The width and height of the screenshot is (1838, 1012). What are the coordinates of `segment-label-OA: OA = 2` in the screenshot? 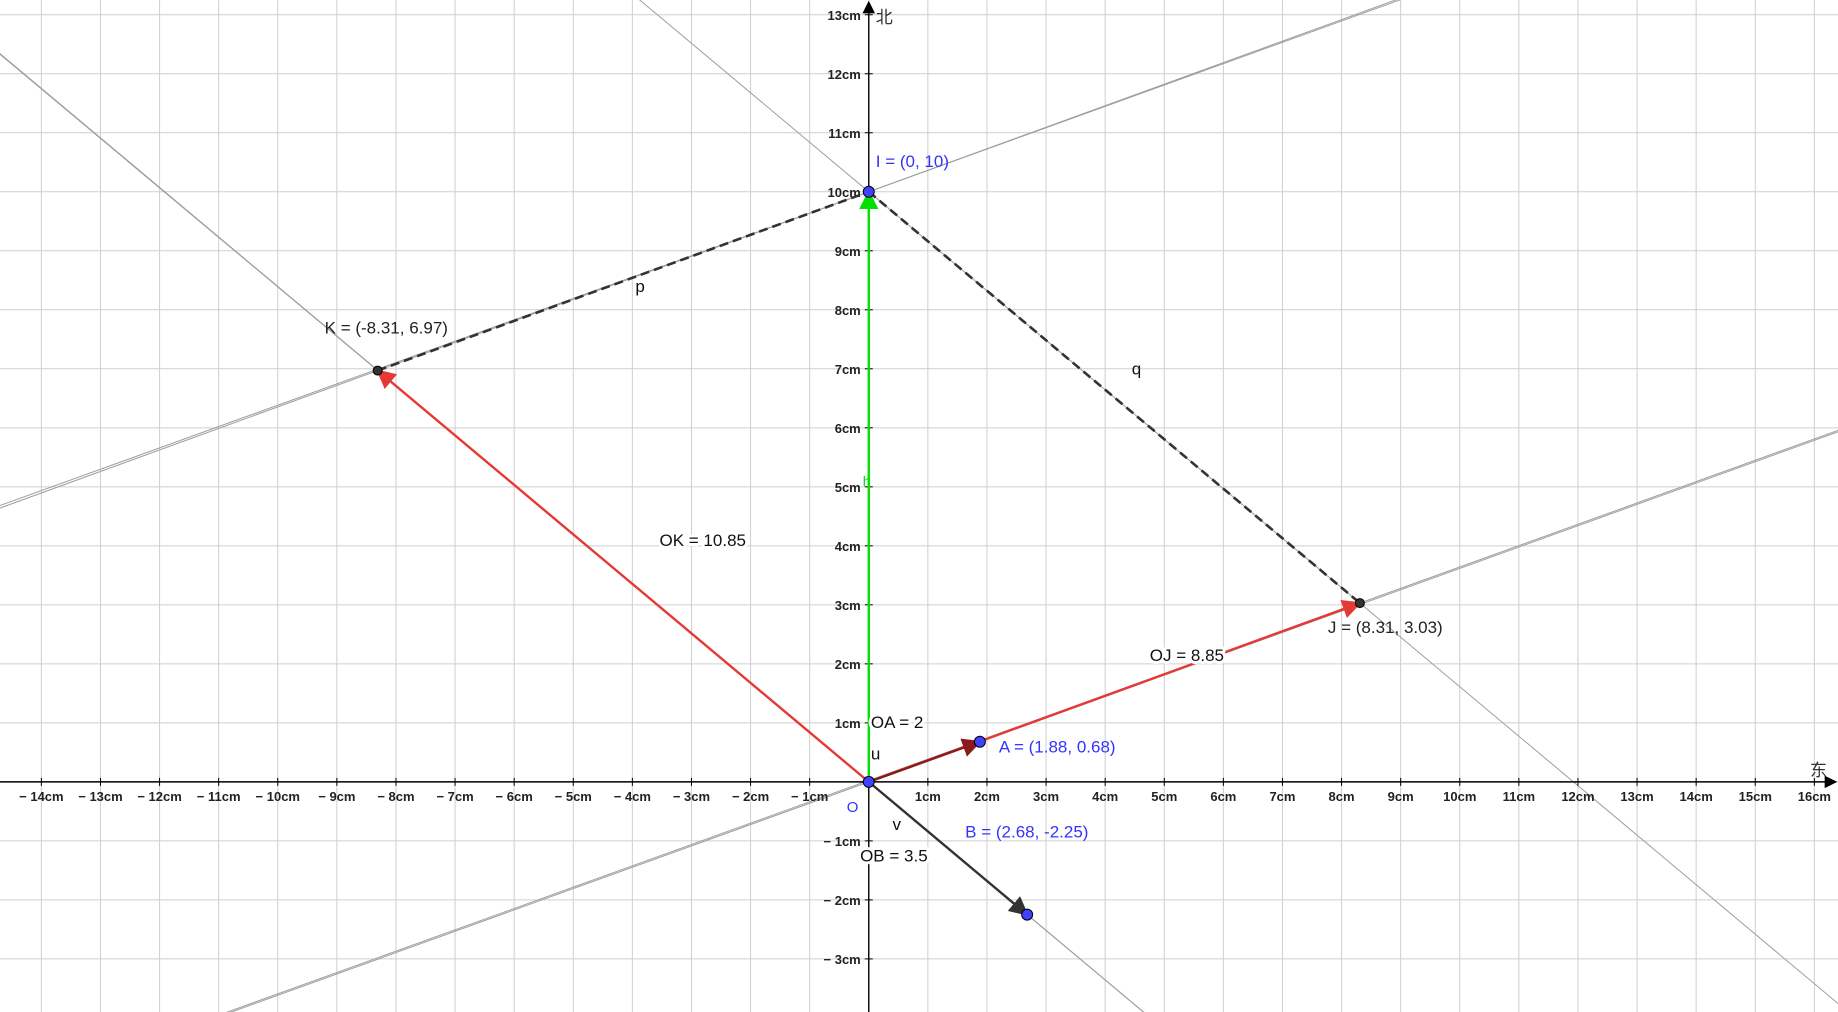 It's located at (897, 722).